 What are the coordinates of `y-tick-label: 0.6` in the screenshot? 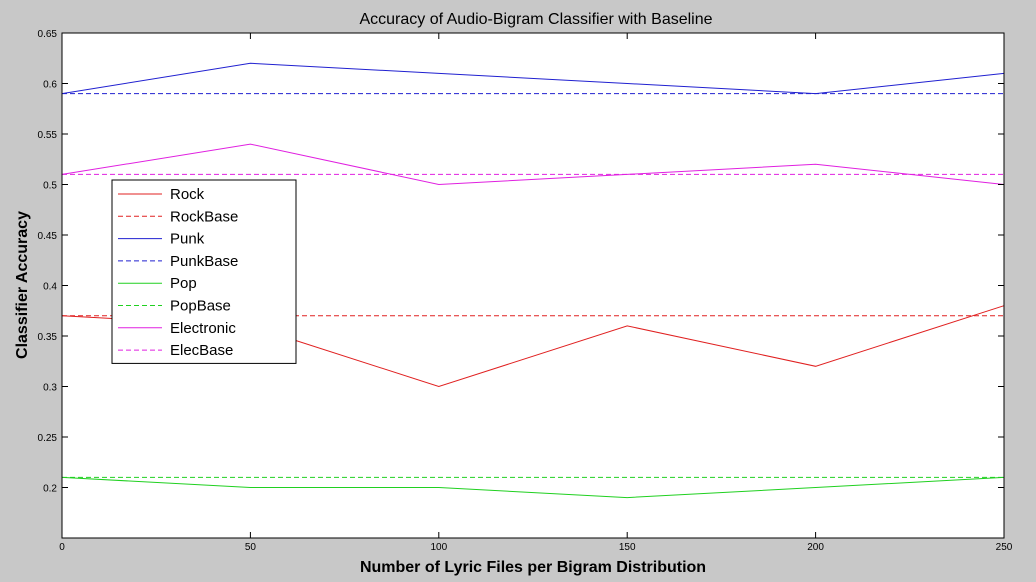 It's located at (50, 85).